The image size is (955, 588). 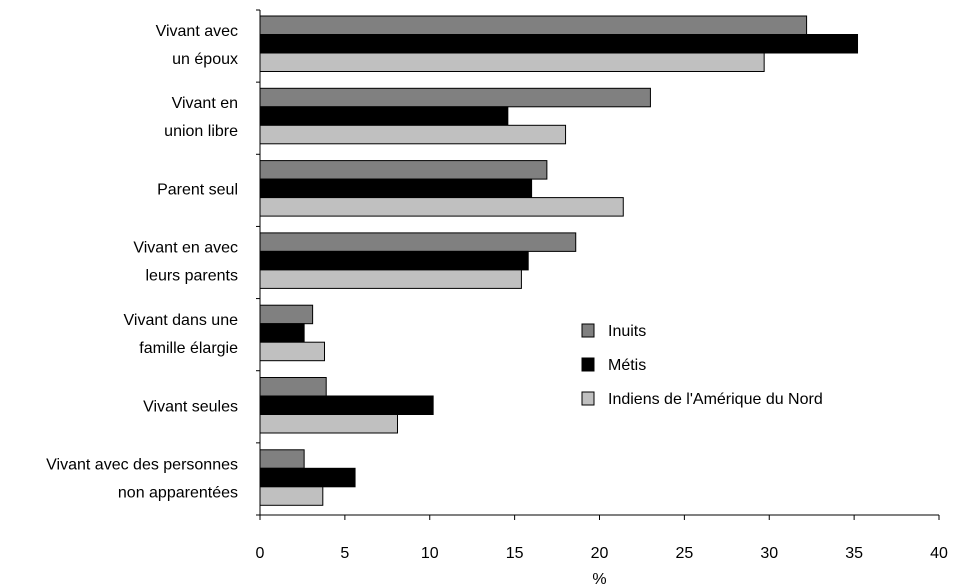 I want to click on legend-label: Indiens de l'Amérique du Nord, so click(x=715, y=399).